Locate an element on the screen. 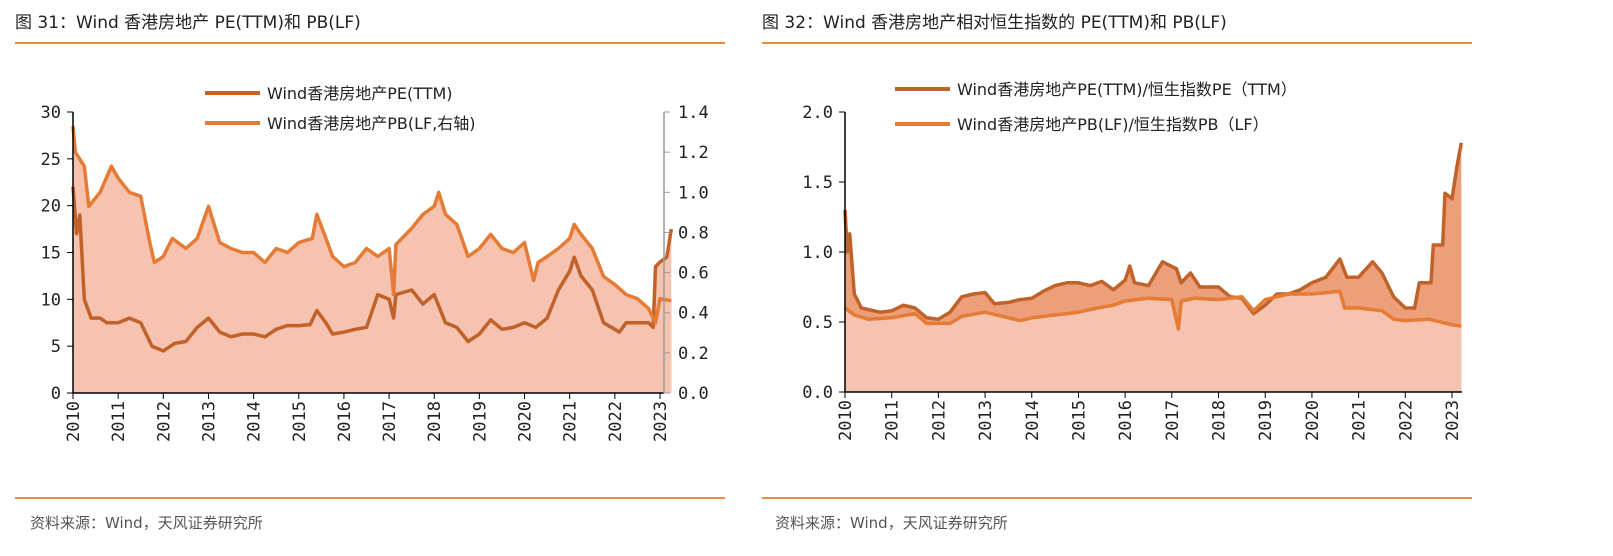 This screenshot has height=556, width=1613. chart-2-x-tick-label: 2022 is located at coordinates (1406, 420).